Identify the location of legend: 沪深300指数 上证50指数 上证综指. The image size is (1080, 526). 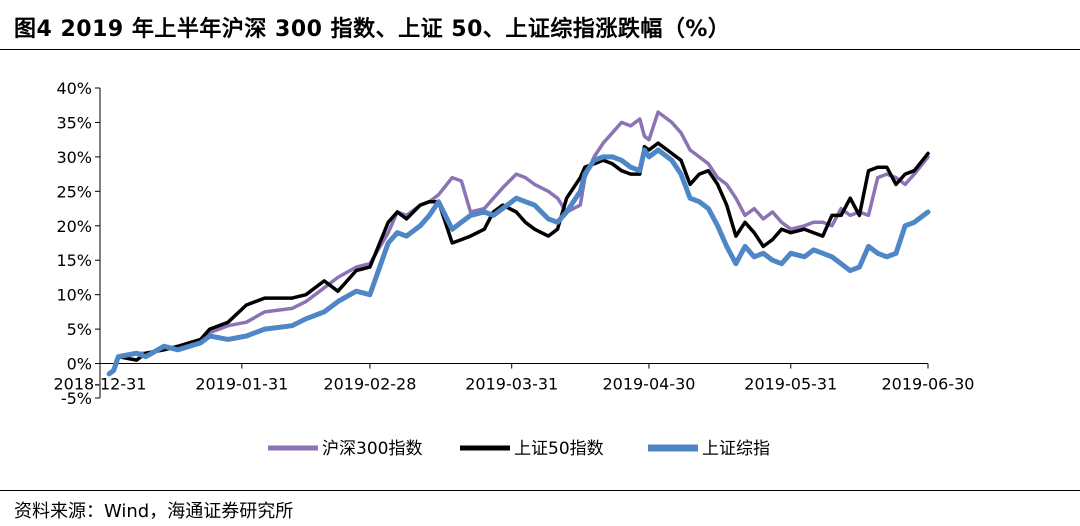
(519, 449).